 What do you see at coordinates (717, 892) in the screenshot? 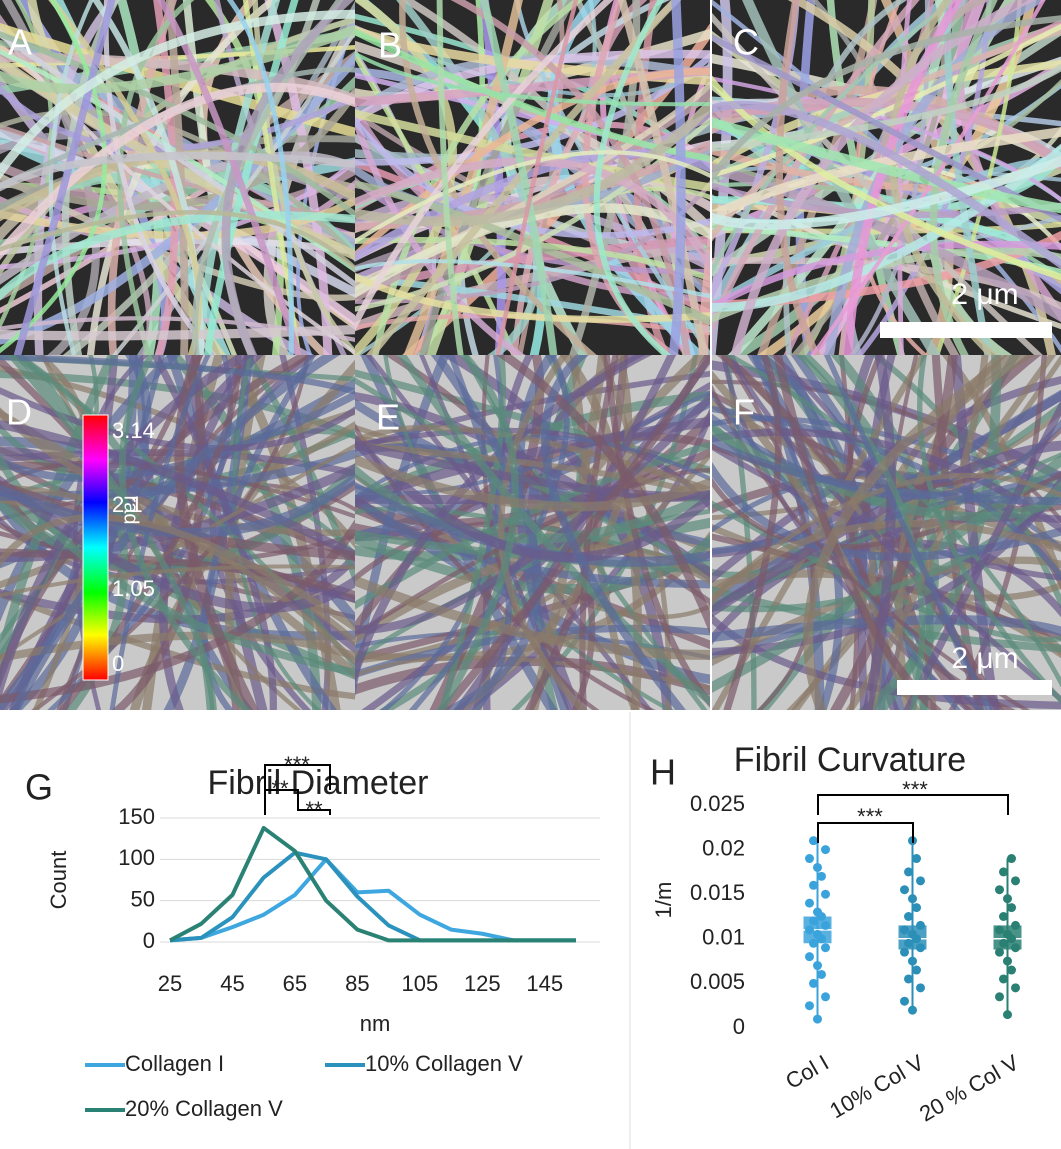
I see `y-tick-label: 0.015` at bounding box center [717, 892].